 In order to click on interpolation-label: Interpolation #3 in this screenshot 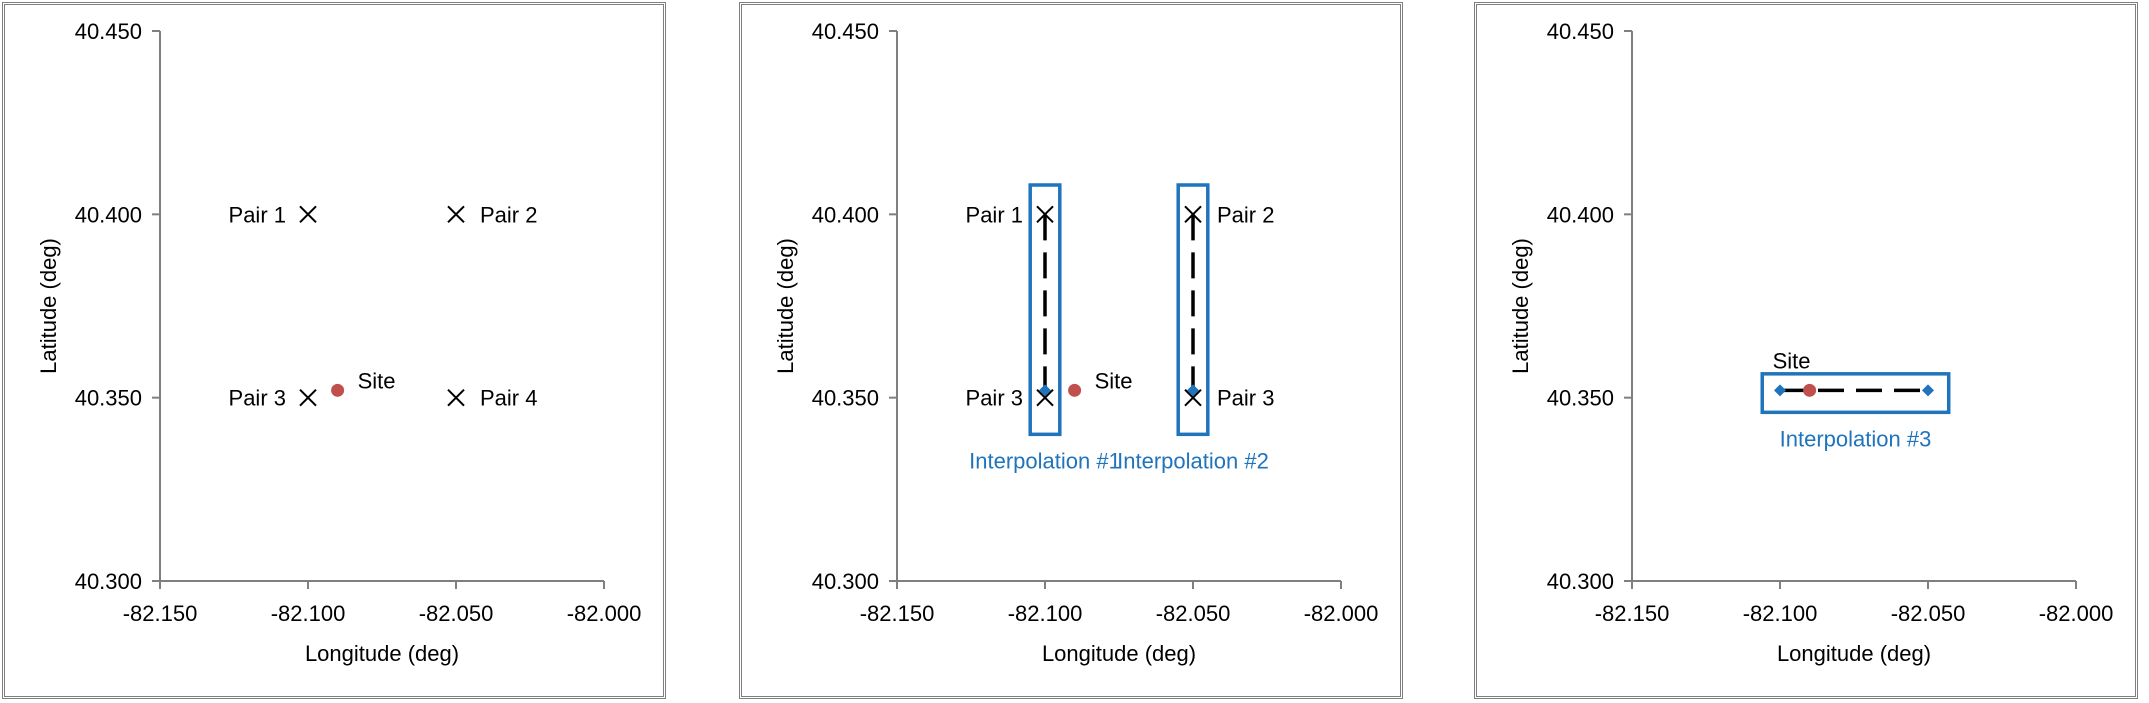, I will do `click(1856, 438)`.